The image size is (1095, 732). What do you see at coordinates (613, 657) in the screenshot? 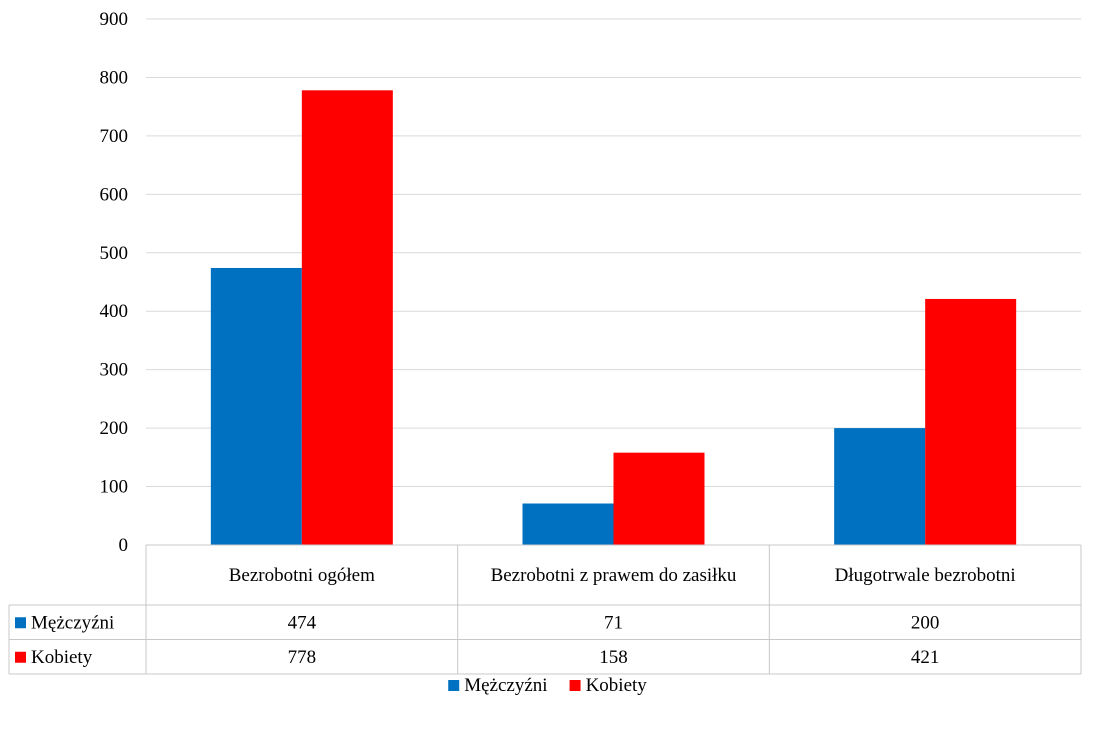
I see `table-cell-value: 158` at bounding box center [613, 657].